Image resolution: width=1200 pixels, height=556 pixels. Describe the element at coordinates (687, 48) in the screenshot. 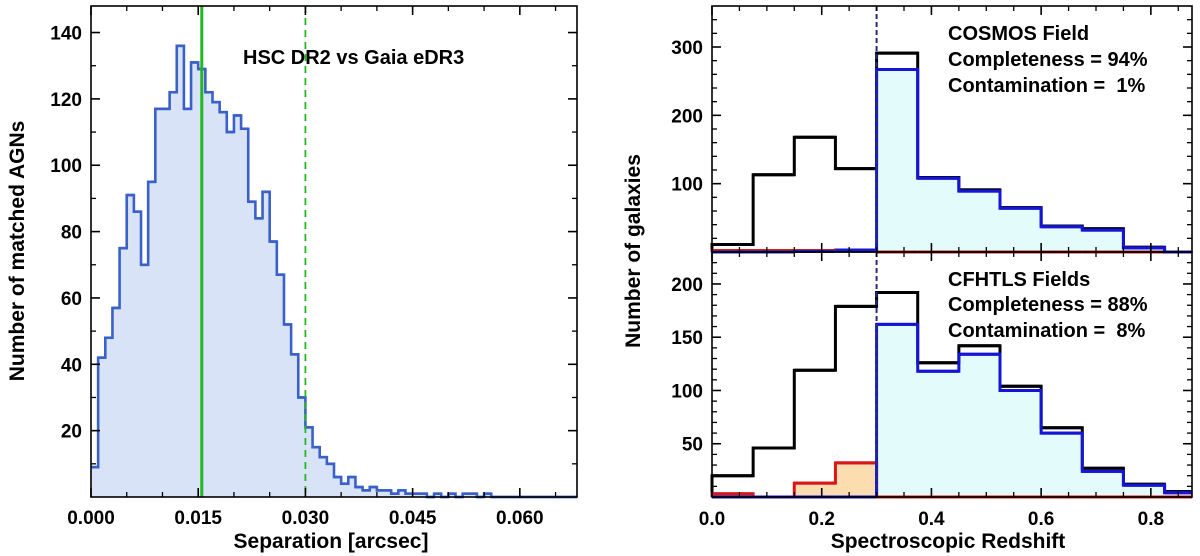

I see `cosmos-y-tick-label: 300` at that location.